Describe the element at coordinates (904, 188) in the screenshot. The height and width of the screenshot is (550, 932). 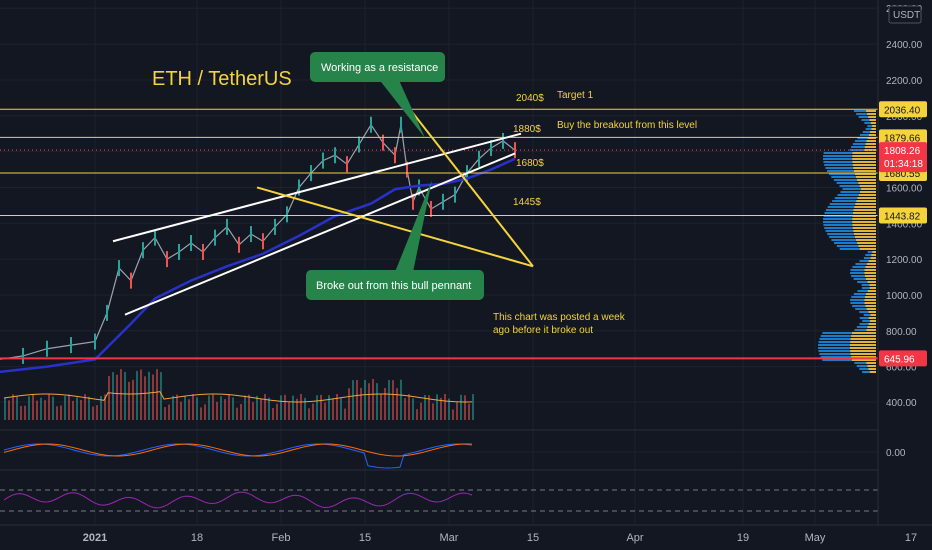
I see `price-tick-label: 1600.00` at that location.